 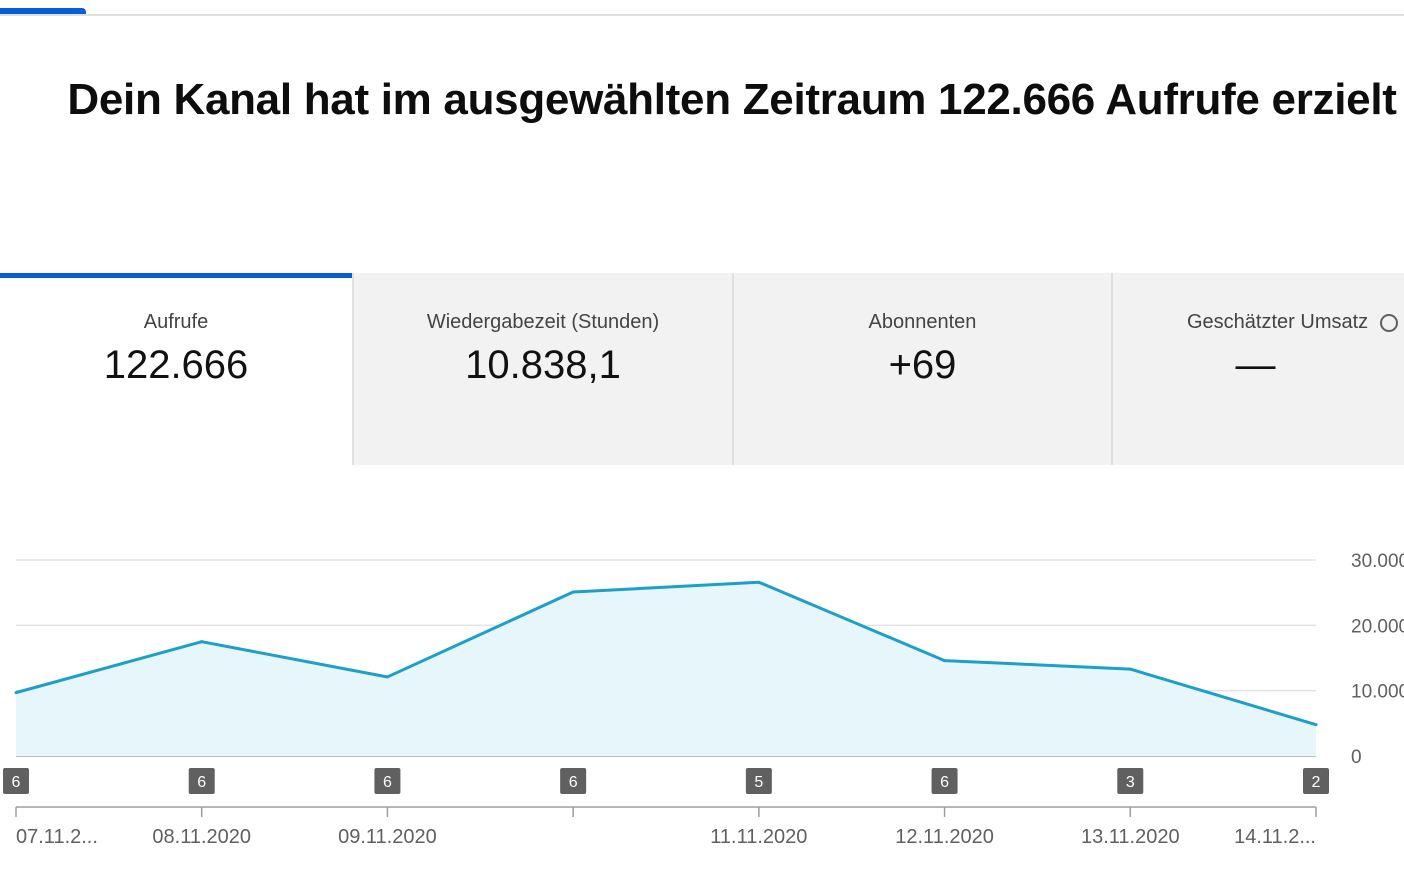 I want to click on tab-geschaetzter-umsatz: Geschätzter Umsatz —, so click(x=1257, y=369).